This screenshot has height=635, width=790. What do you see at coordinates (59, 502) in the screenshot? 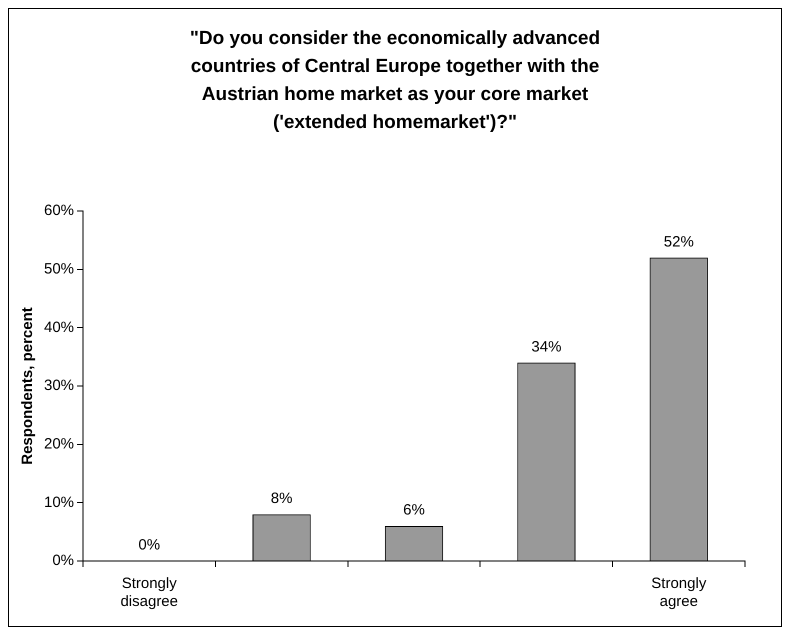
I see `y-tick-label: 10%` at bounding box center [59, 502].